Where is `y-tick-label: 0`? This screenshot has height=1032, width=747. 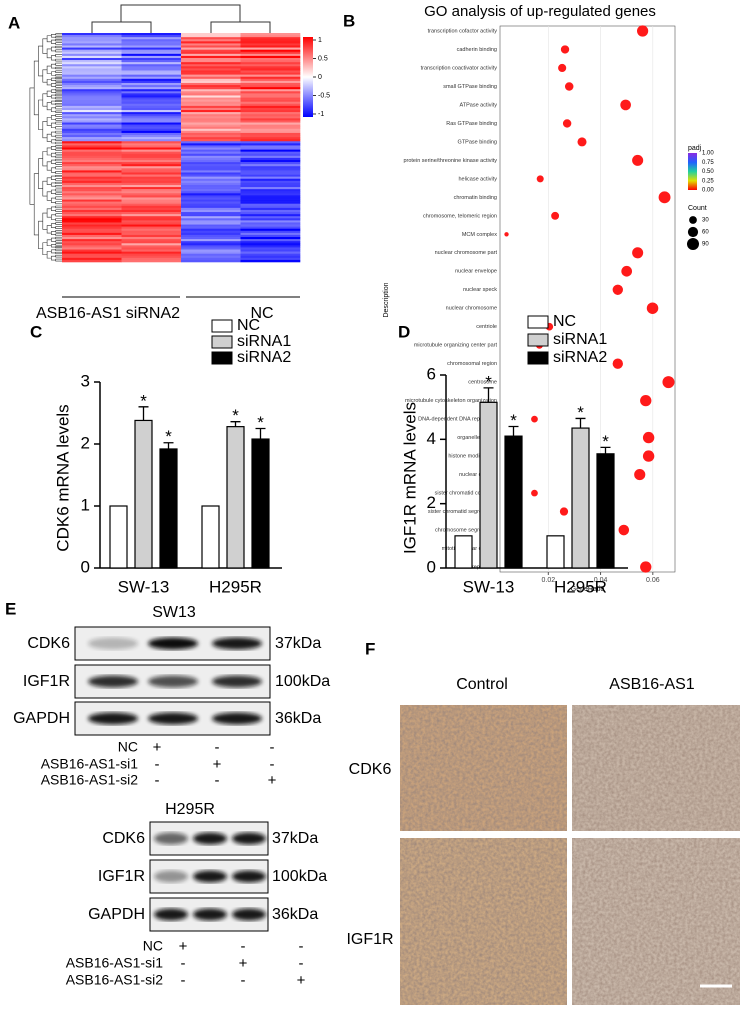 y-tick-label: 0 is located at coordinates (431, 566).